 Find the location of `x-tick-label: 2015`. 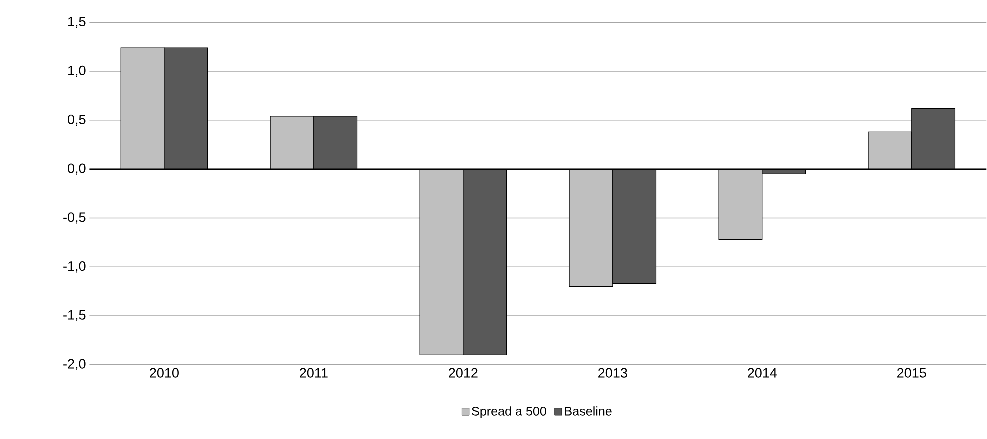

x-tick-label: 2015 is located at coordinates (912, 373).